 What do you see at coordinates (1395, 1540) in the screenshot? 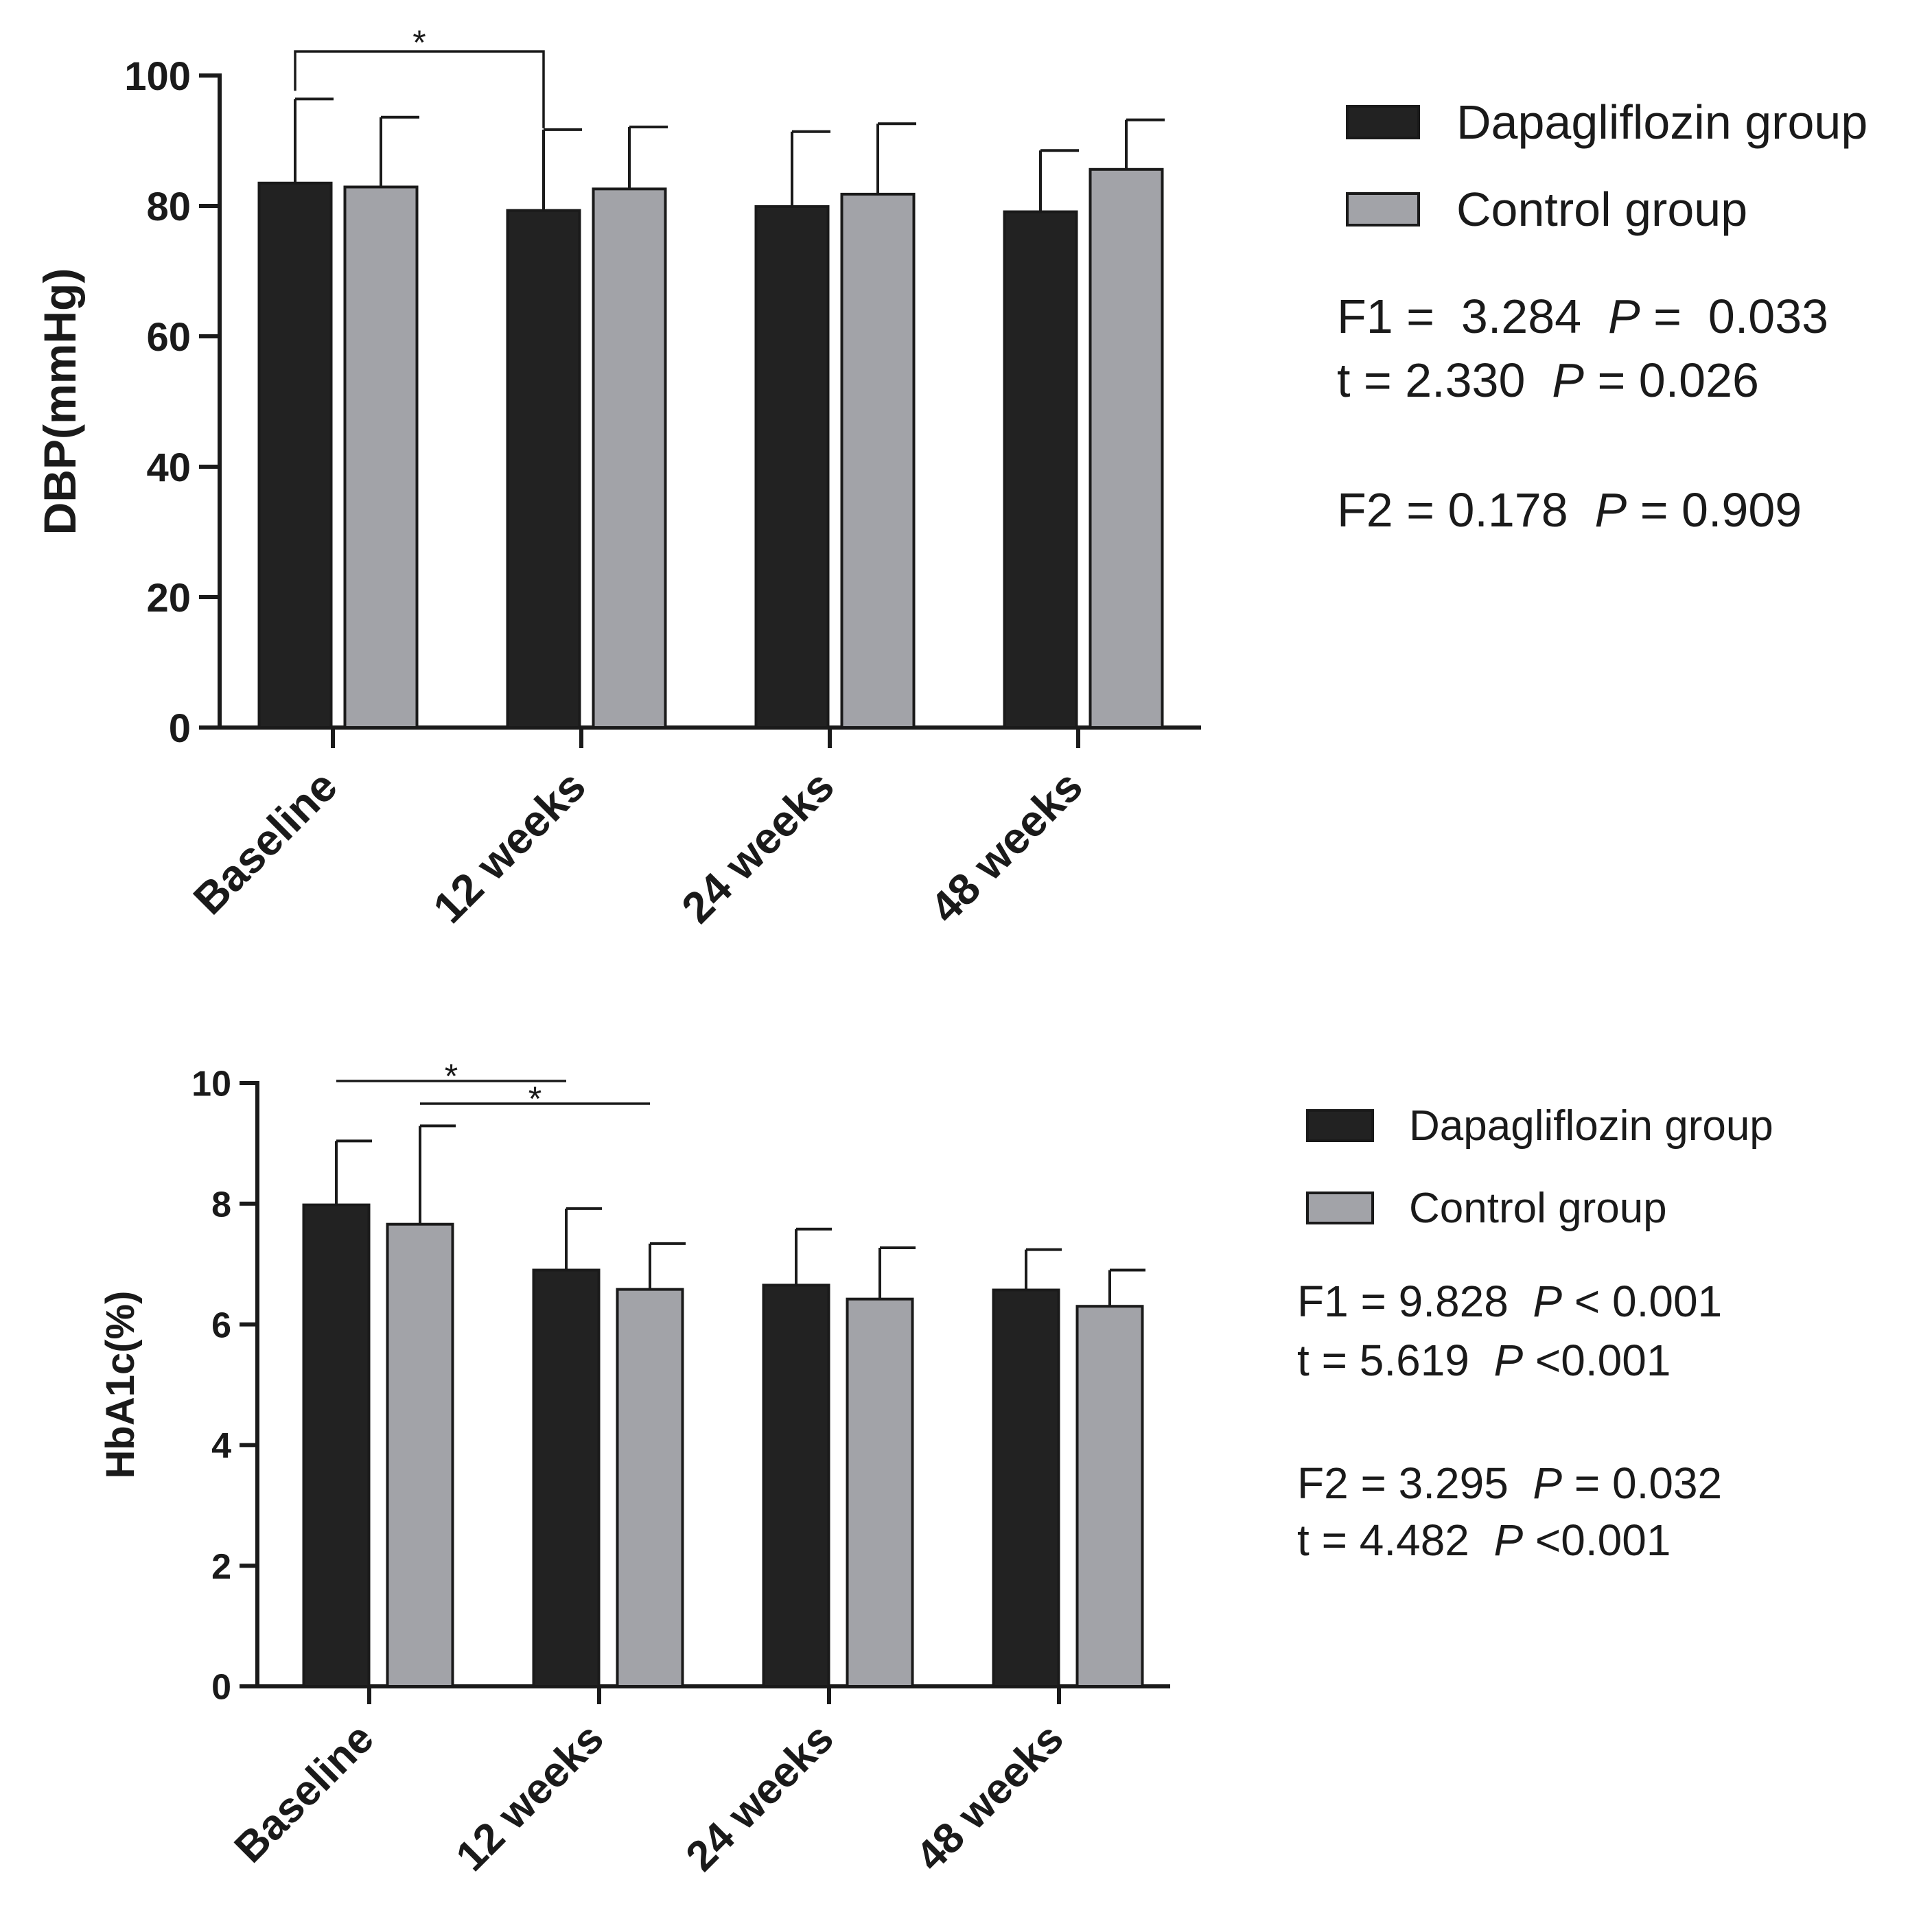
I see `stat-value: t = 4.482` at bounding box center [1395, 1540].